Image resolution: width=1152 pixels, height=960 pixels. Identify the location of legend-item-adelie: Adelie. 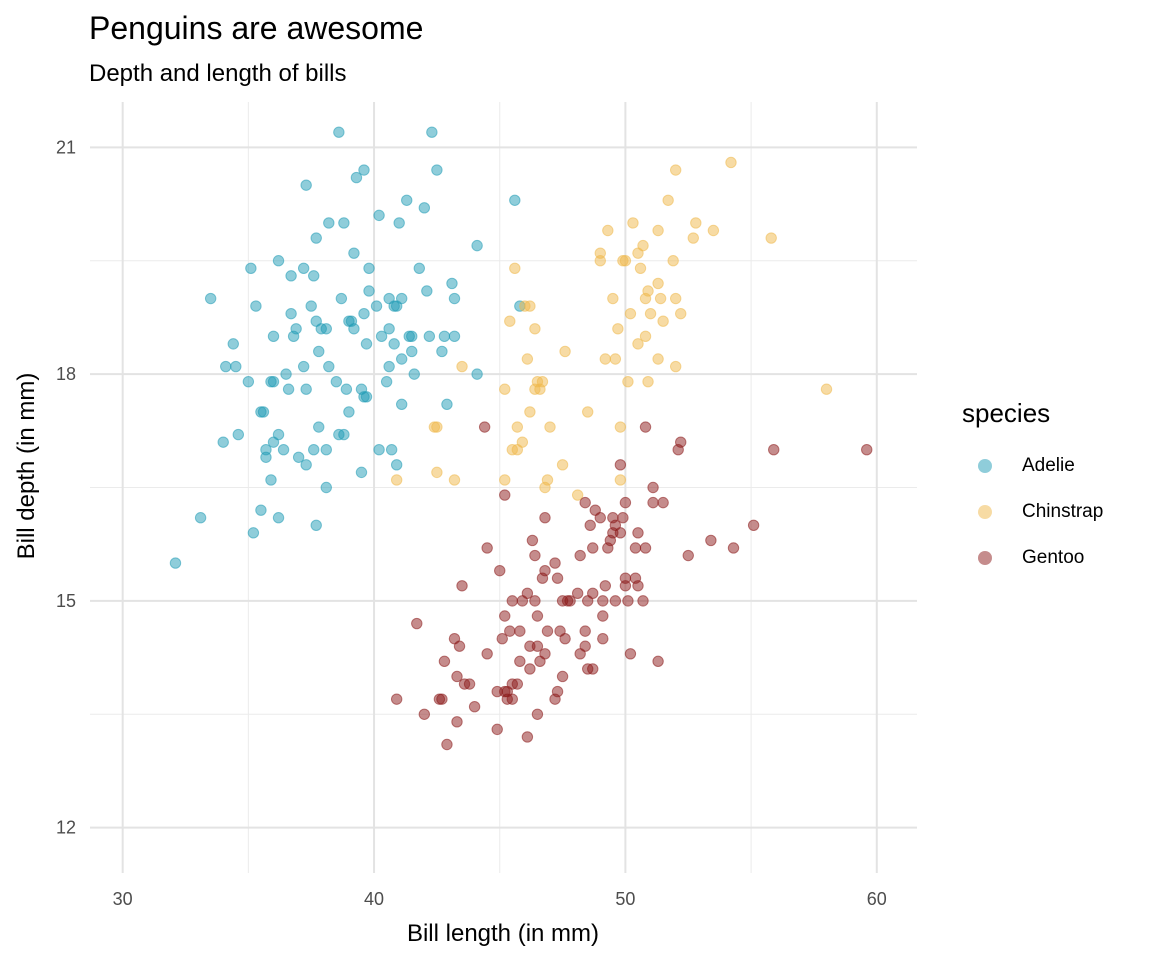
(1032, 466).